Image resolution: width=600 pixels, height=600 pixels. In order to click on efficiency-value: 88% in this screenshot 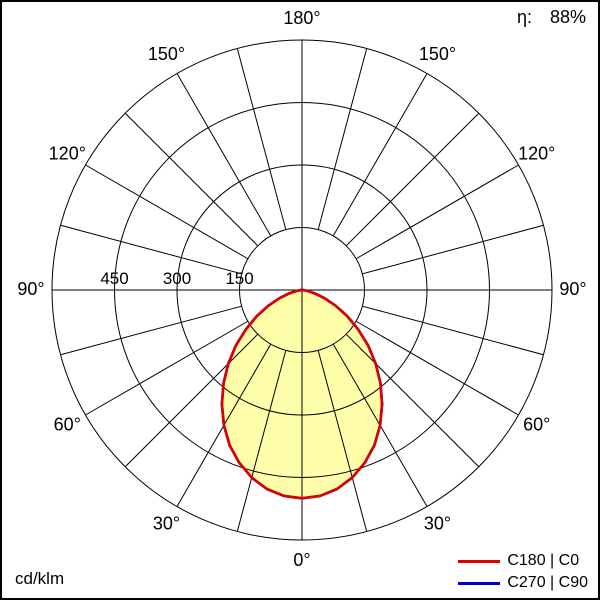, I will do `click(567, 17)`.